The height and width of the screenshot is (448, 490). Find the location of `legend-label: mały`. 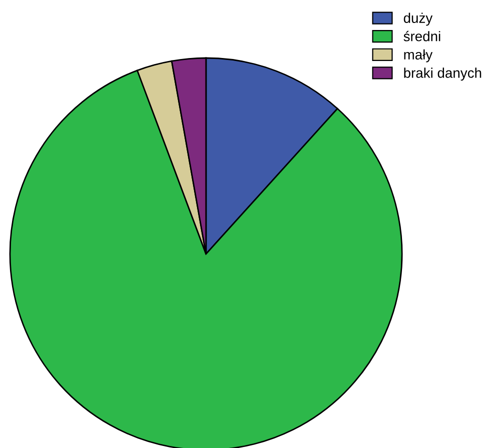

legend-label: mały is located at coordinates (418, 55).